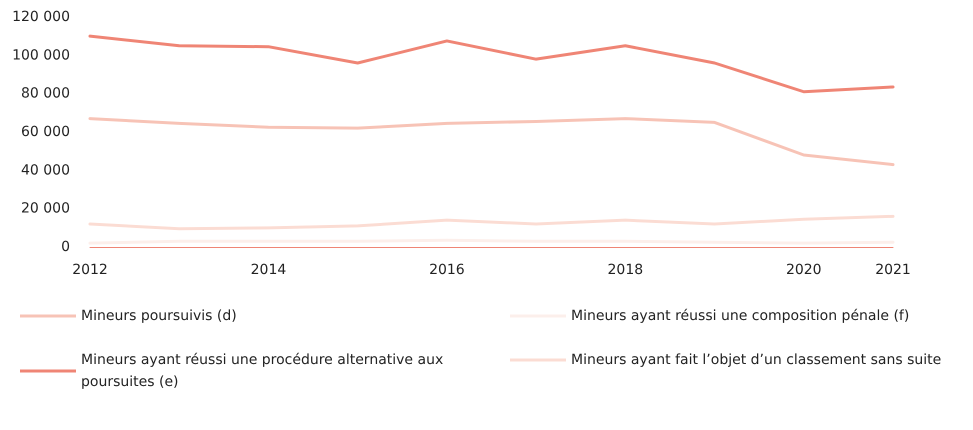  What do you see at coordinates (268, 270) in the screenshot?
I see `x-tick-label: 2014` at bounding box center [268, 270].